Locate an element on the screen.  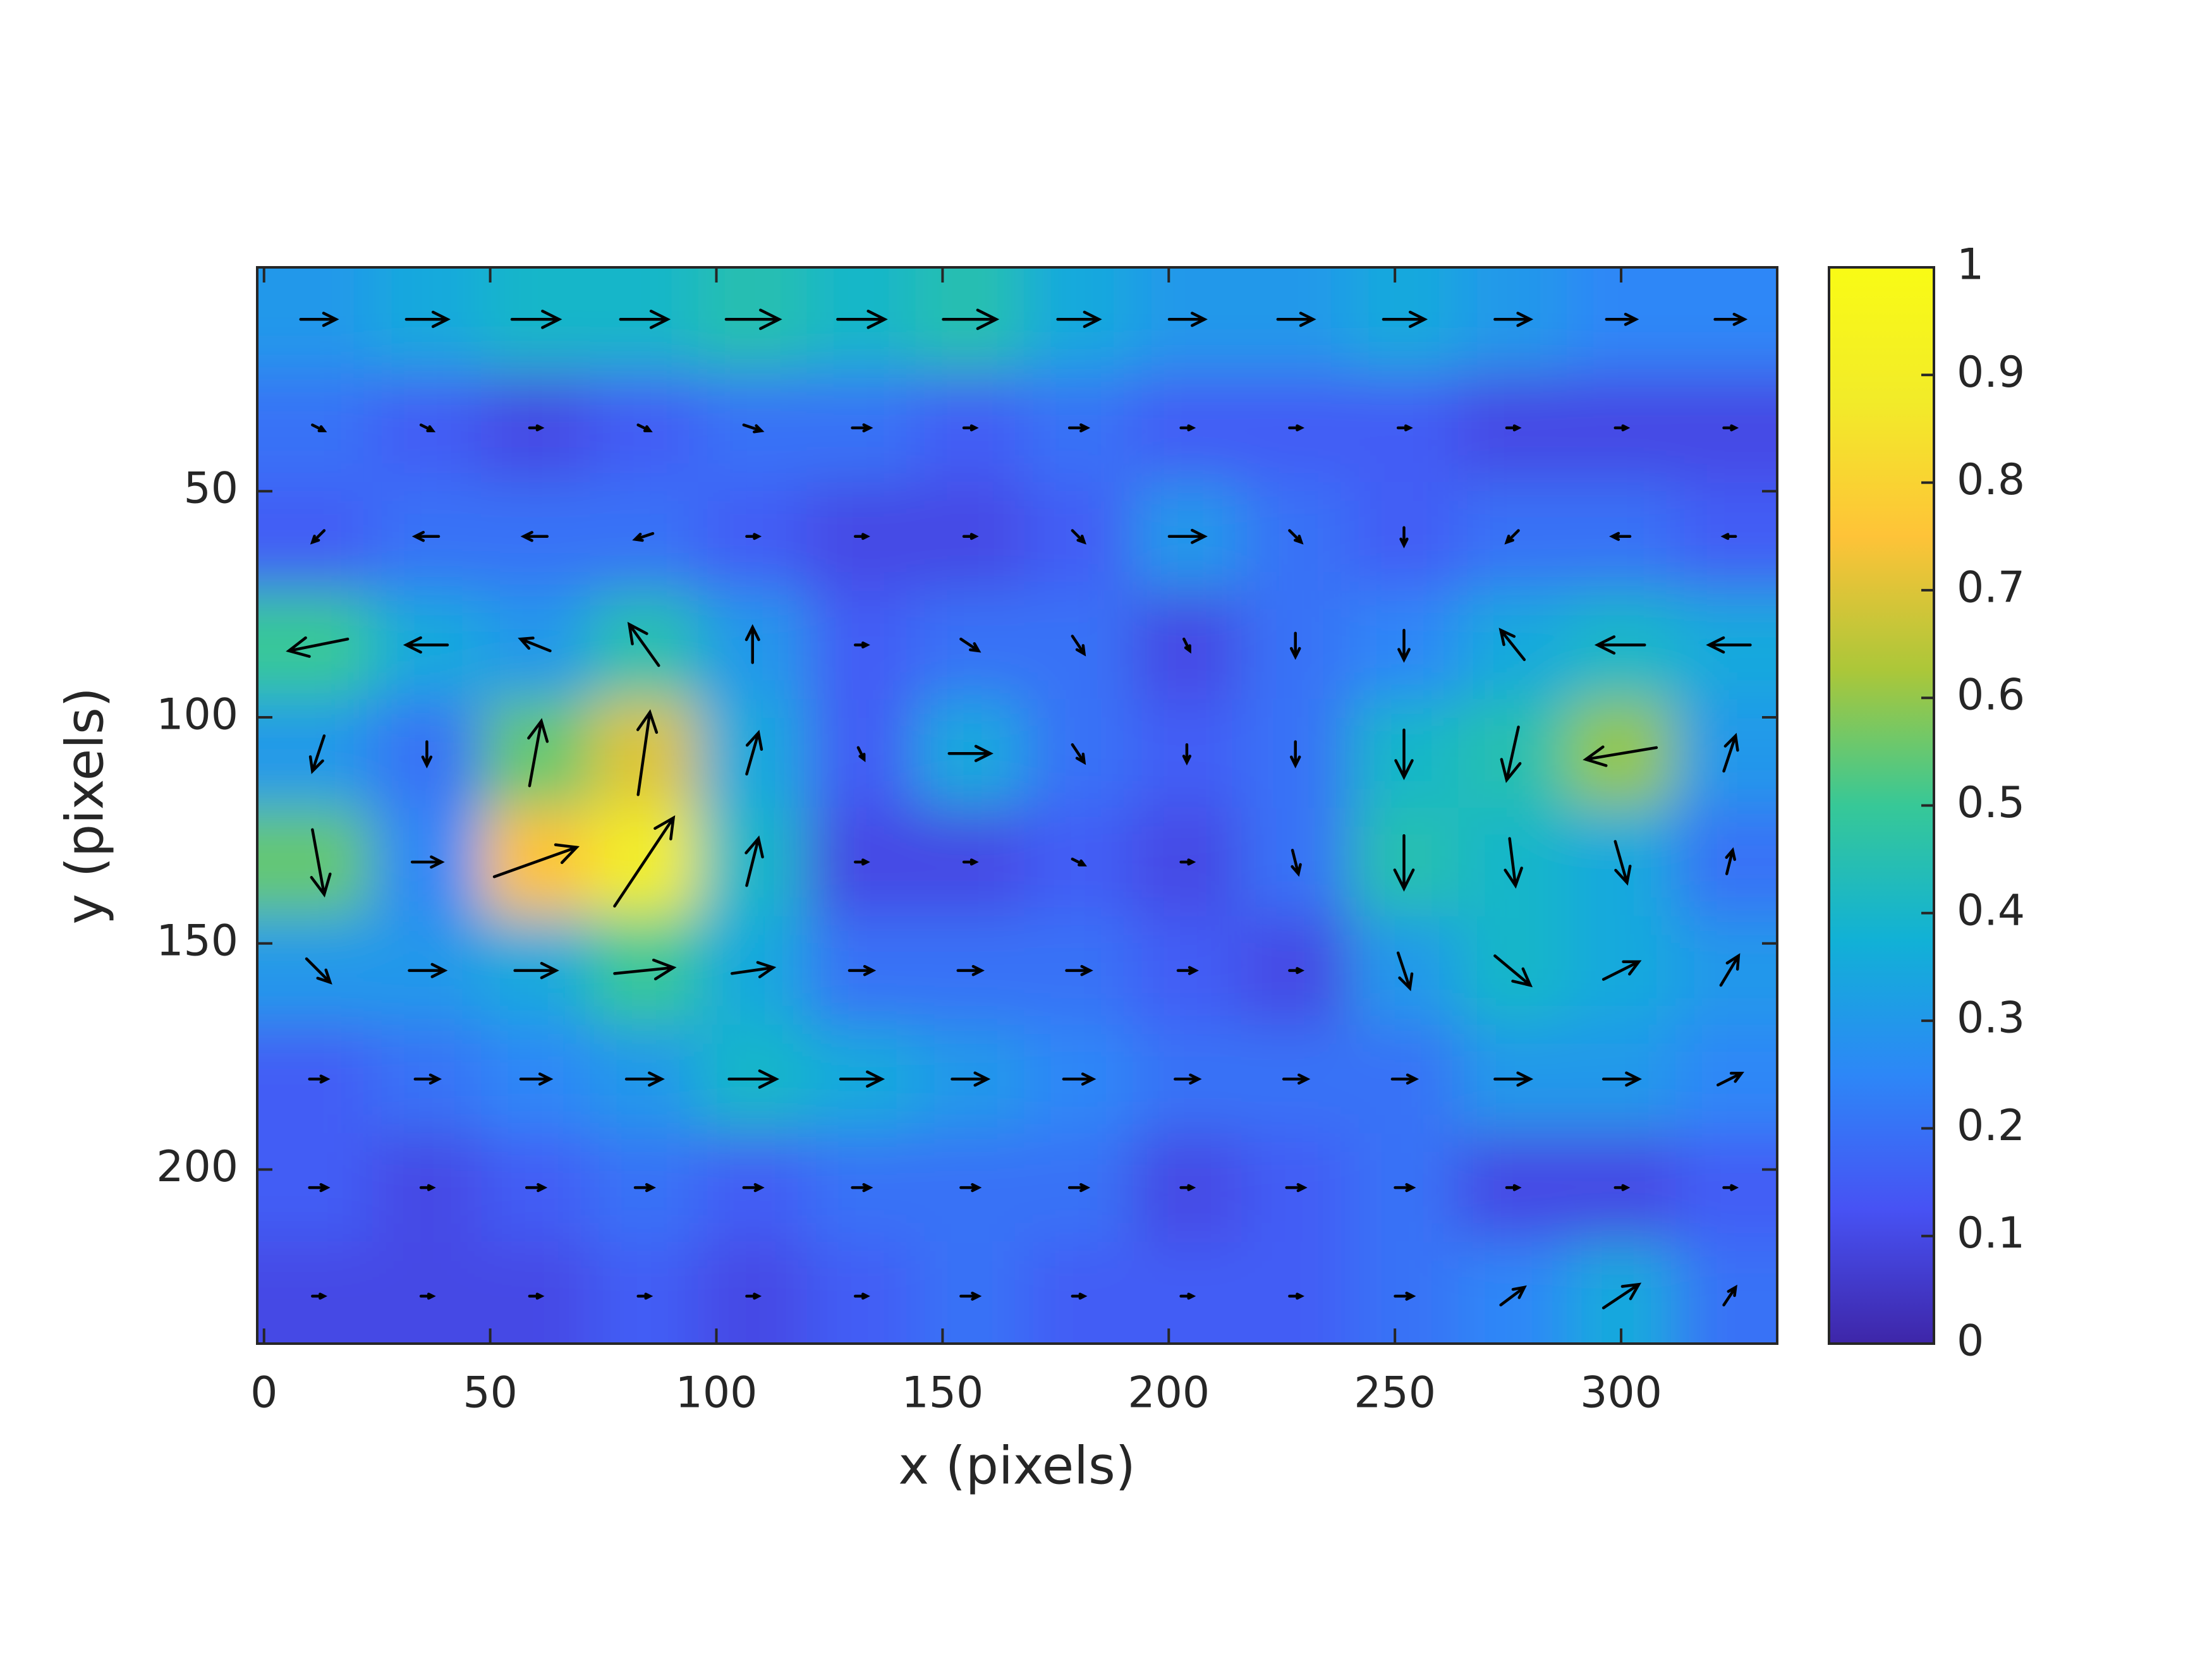
x-tick-label: 50 is located at coordinates (490, 1393).